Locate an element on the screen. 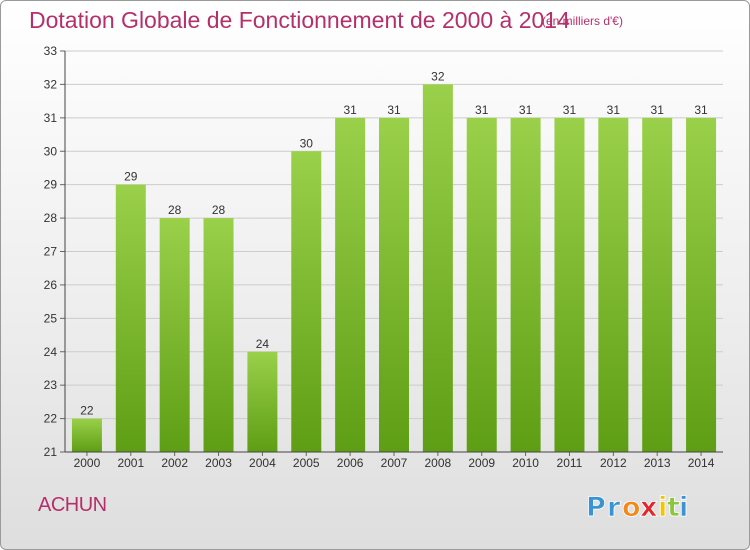 The image size is (750, 550). x-tick-label: 2004 is located at coordinates (262, 463).